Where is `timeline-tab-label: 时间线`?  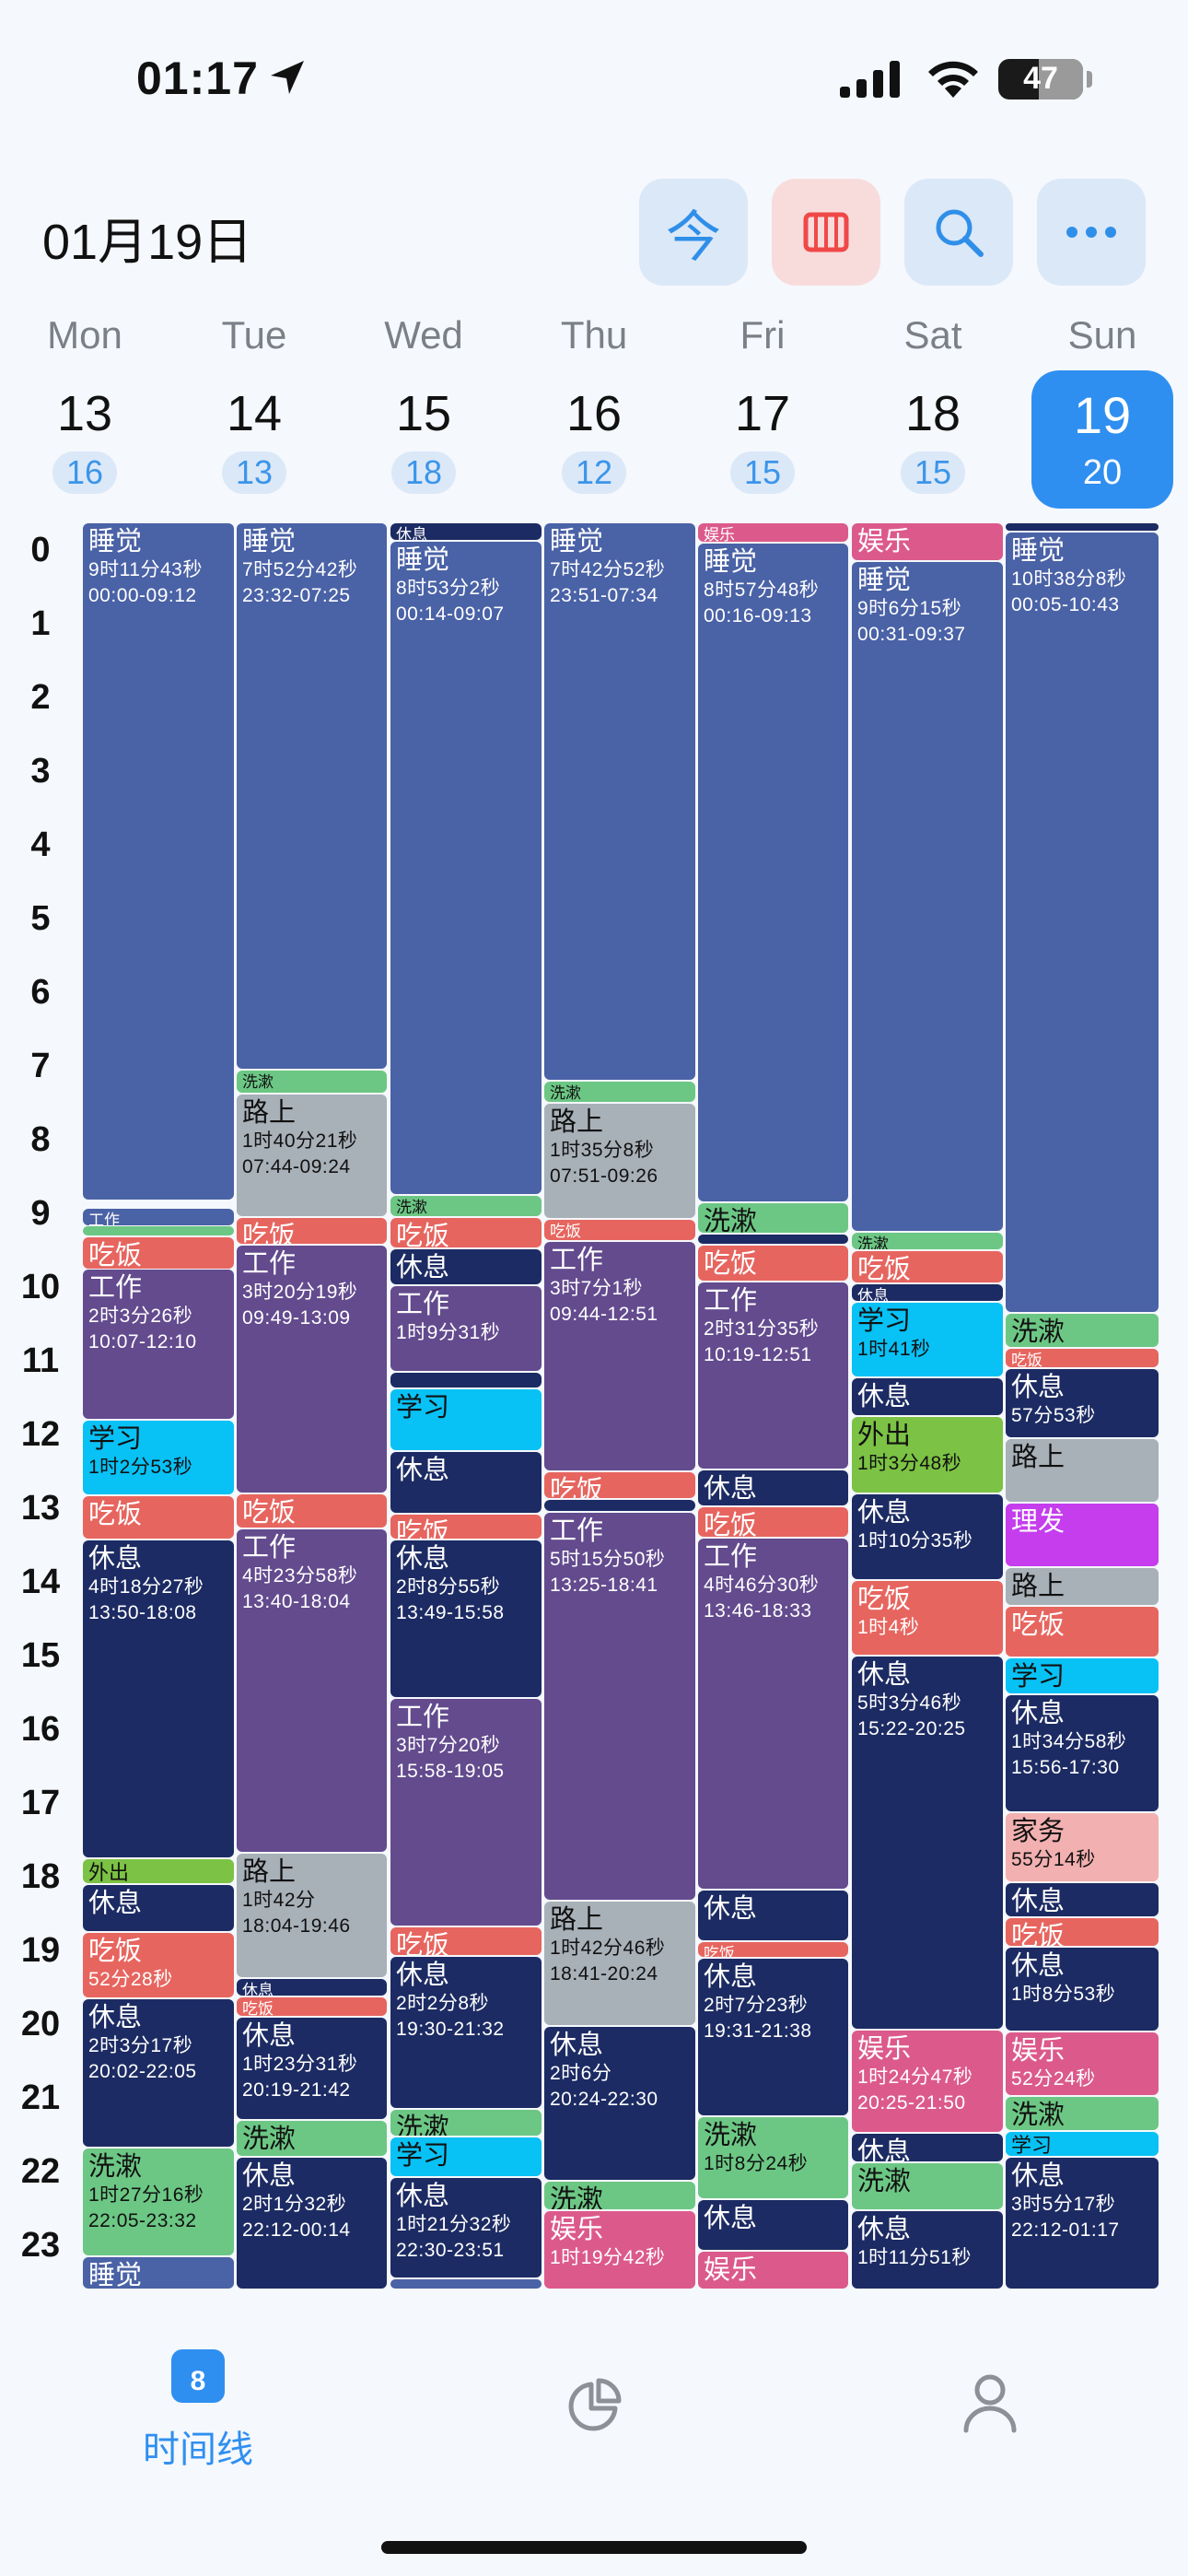
timeline-tab-label: 时间线 is located at coordinates (198, 2450).